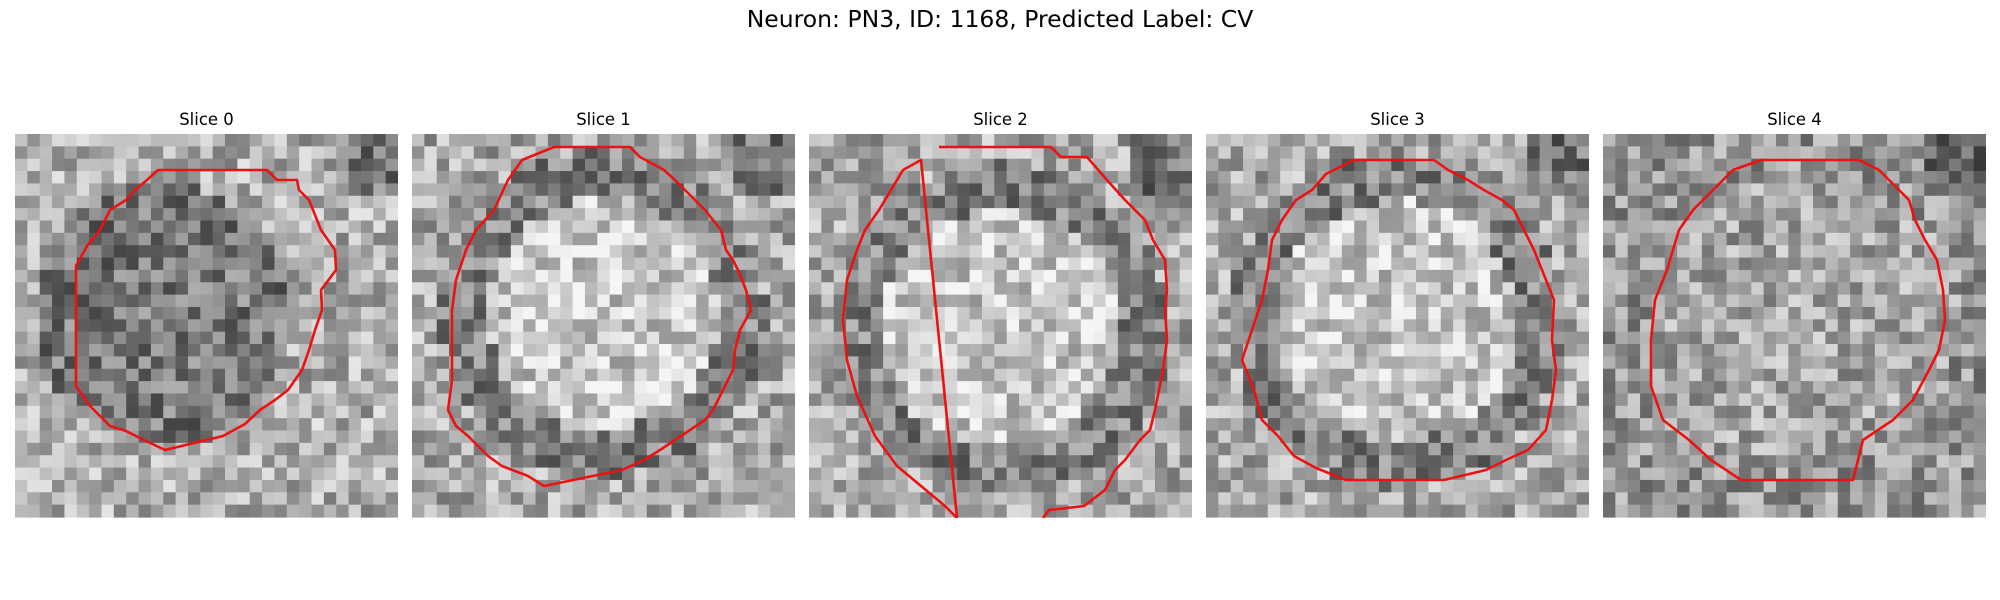  I want to click on slice-panel-4: Slice 4, so click(1794, 314).